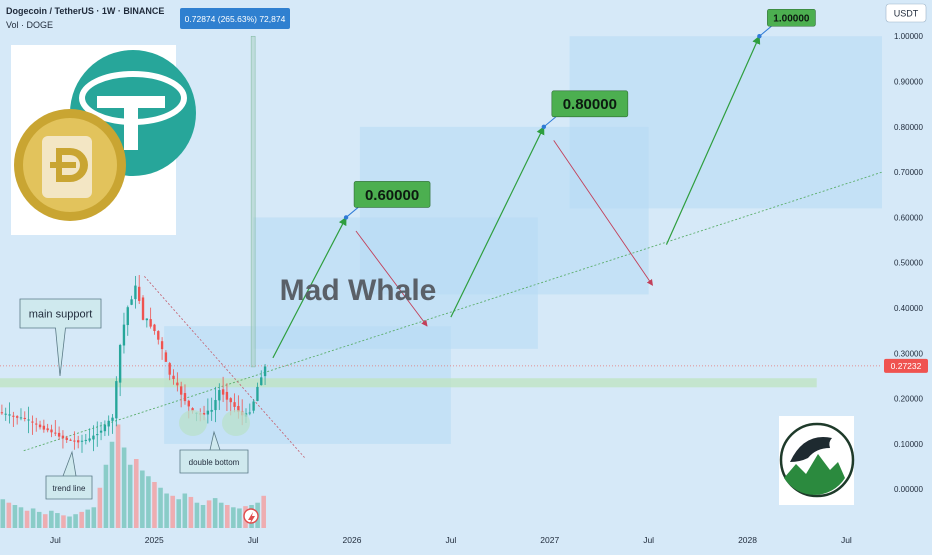  I want to click on price-tick-label: 0.50000, so click(908, 263).